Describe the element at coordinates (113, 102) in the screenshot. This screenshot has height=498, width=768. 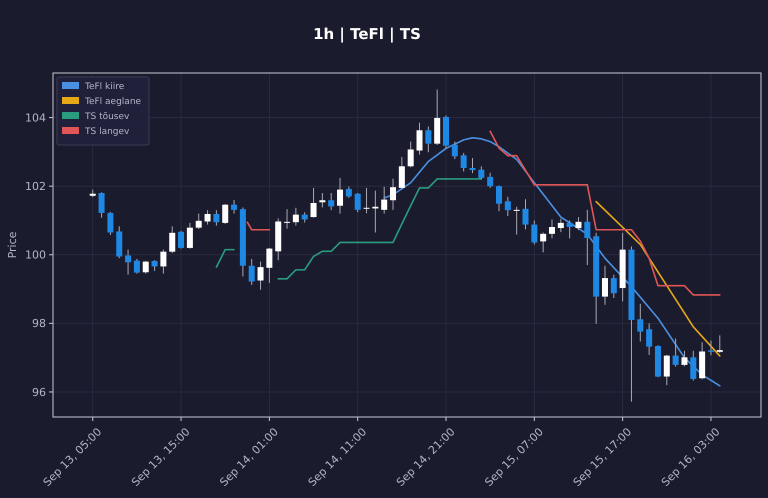
I see `legend-label: TeFl aeglane` at that location.